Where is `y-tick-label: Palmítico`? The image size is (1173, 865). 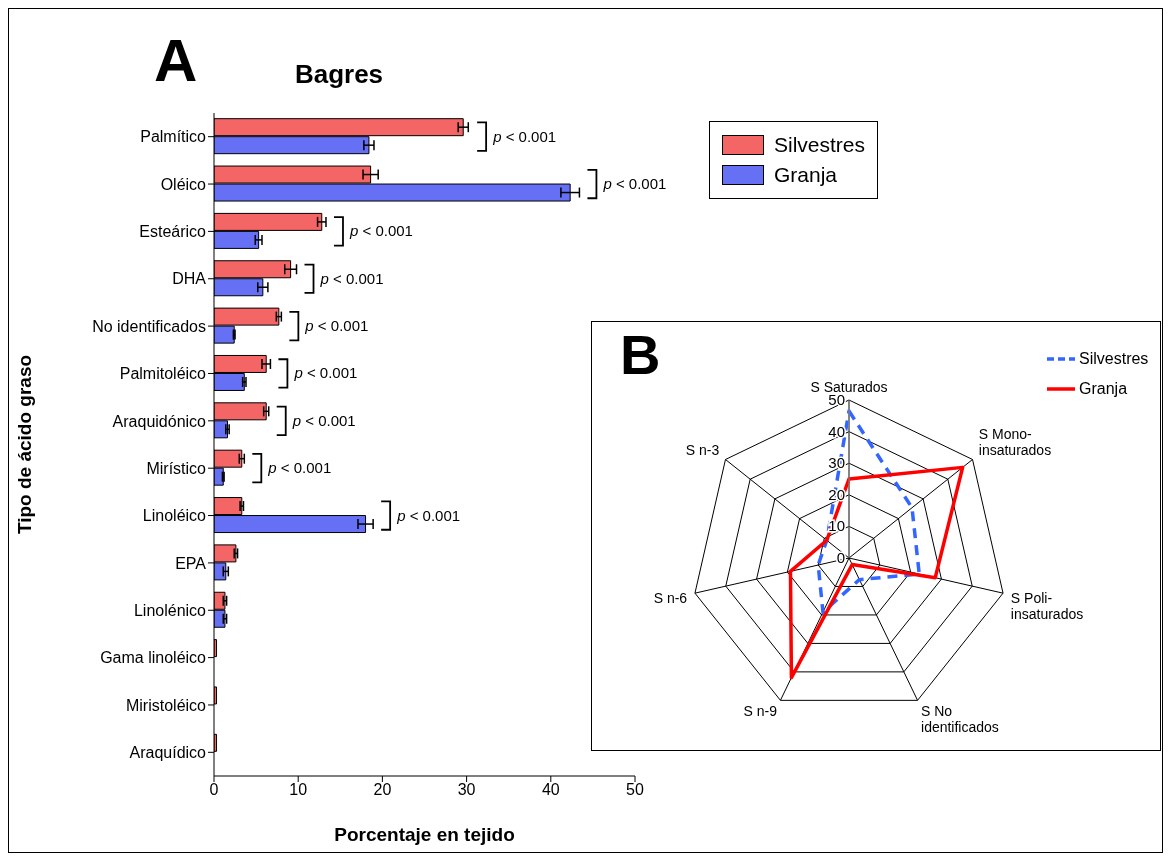
y-tick-label: Palmítico is located at coordinates (173, 137).